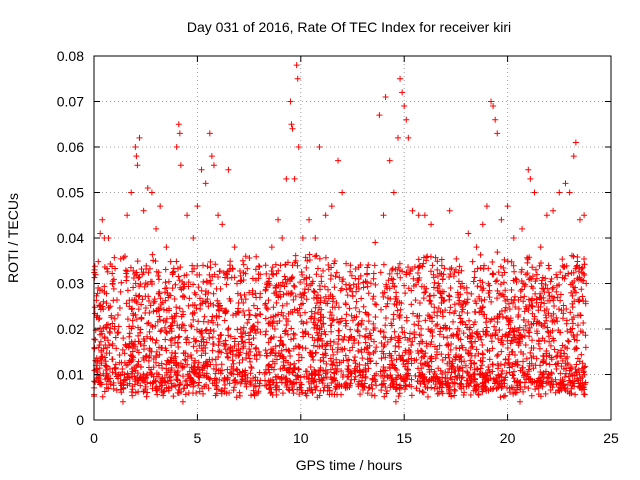  I want to click on x-tick-label: 25, so click(611, 438).